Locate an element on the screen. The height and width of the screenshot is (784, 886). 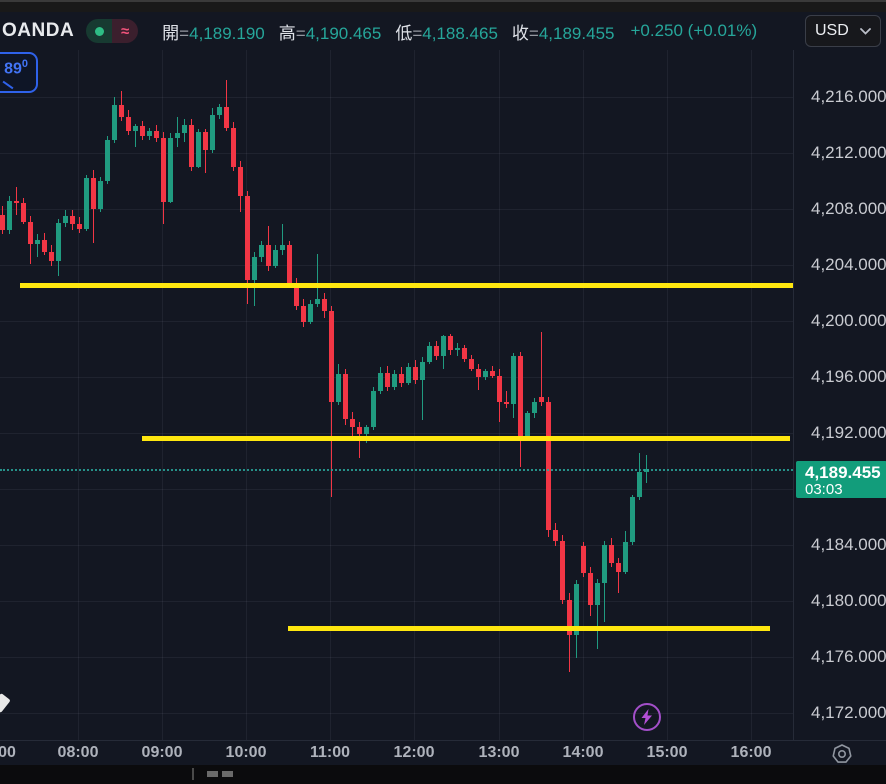
price-axis-label: 4,200.000 is located at coordinates (848, 320).